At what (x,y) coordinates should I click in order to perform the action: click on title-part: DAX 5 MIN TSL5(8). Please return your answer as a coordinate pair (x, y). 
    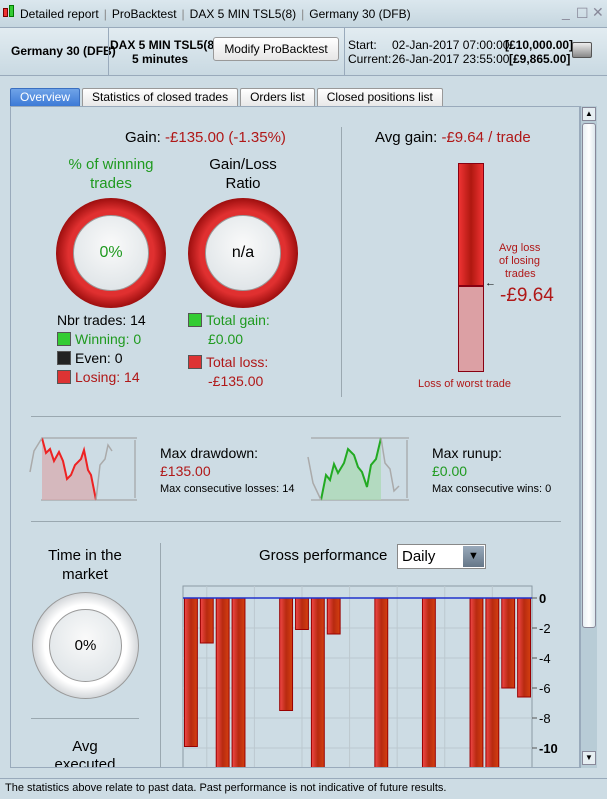
    Looking at the image, I should click on (243, 13).